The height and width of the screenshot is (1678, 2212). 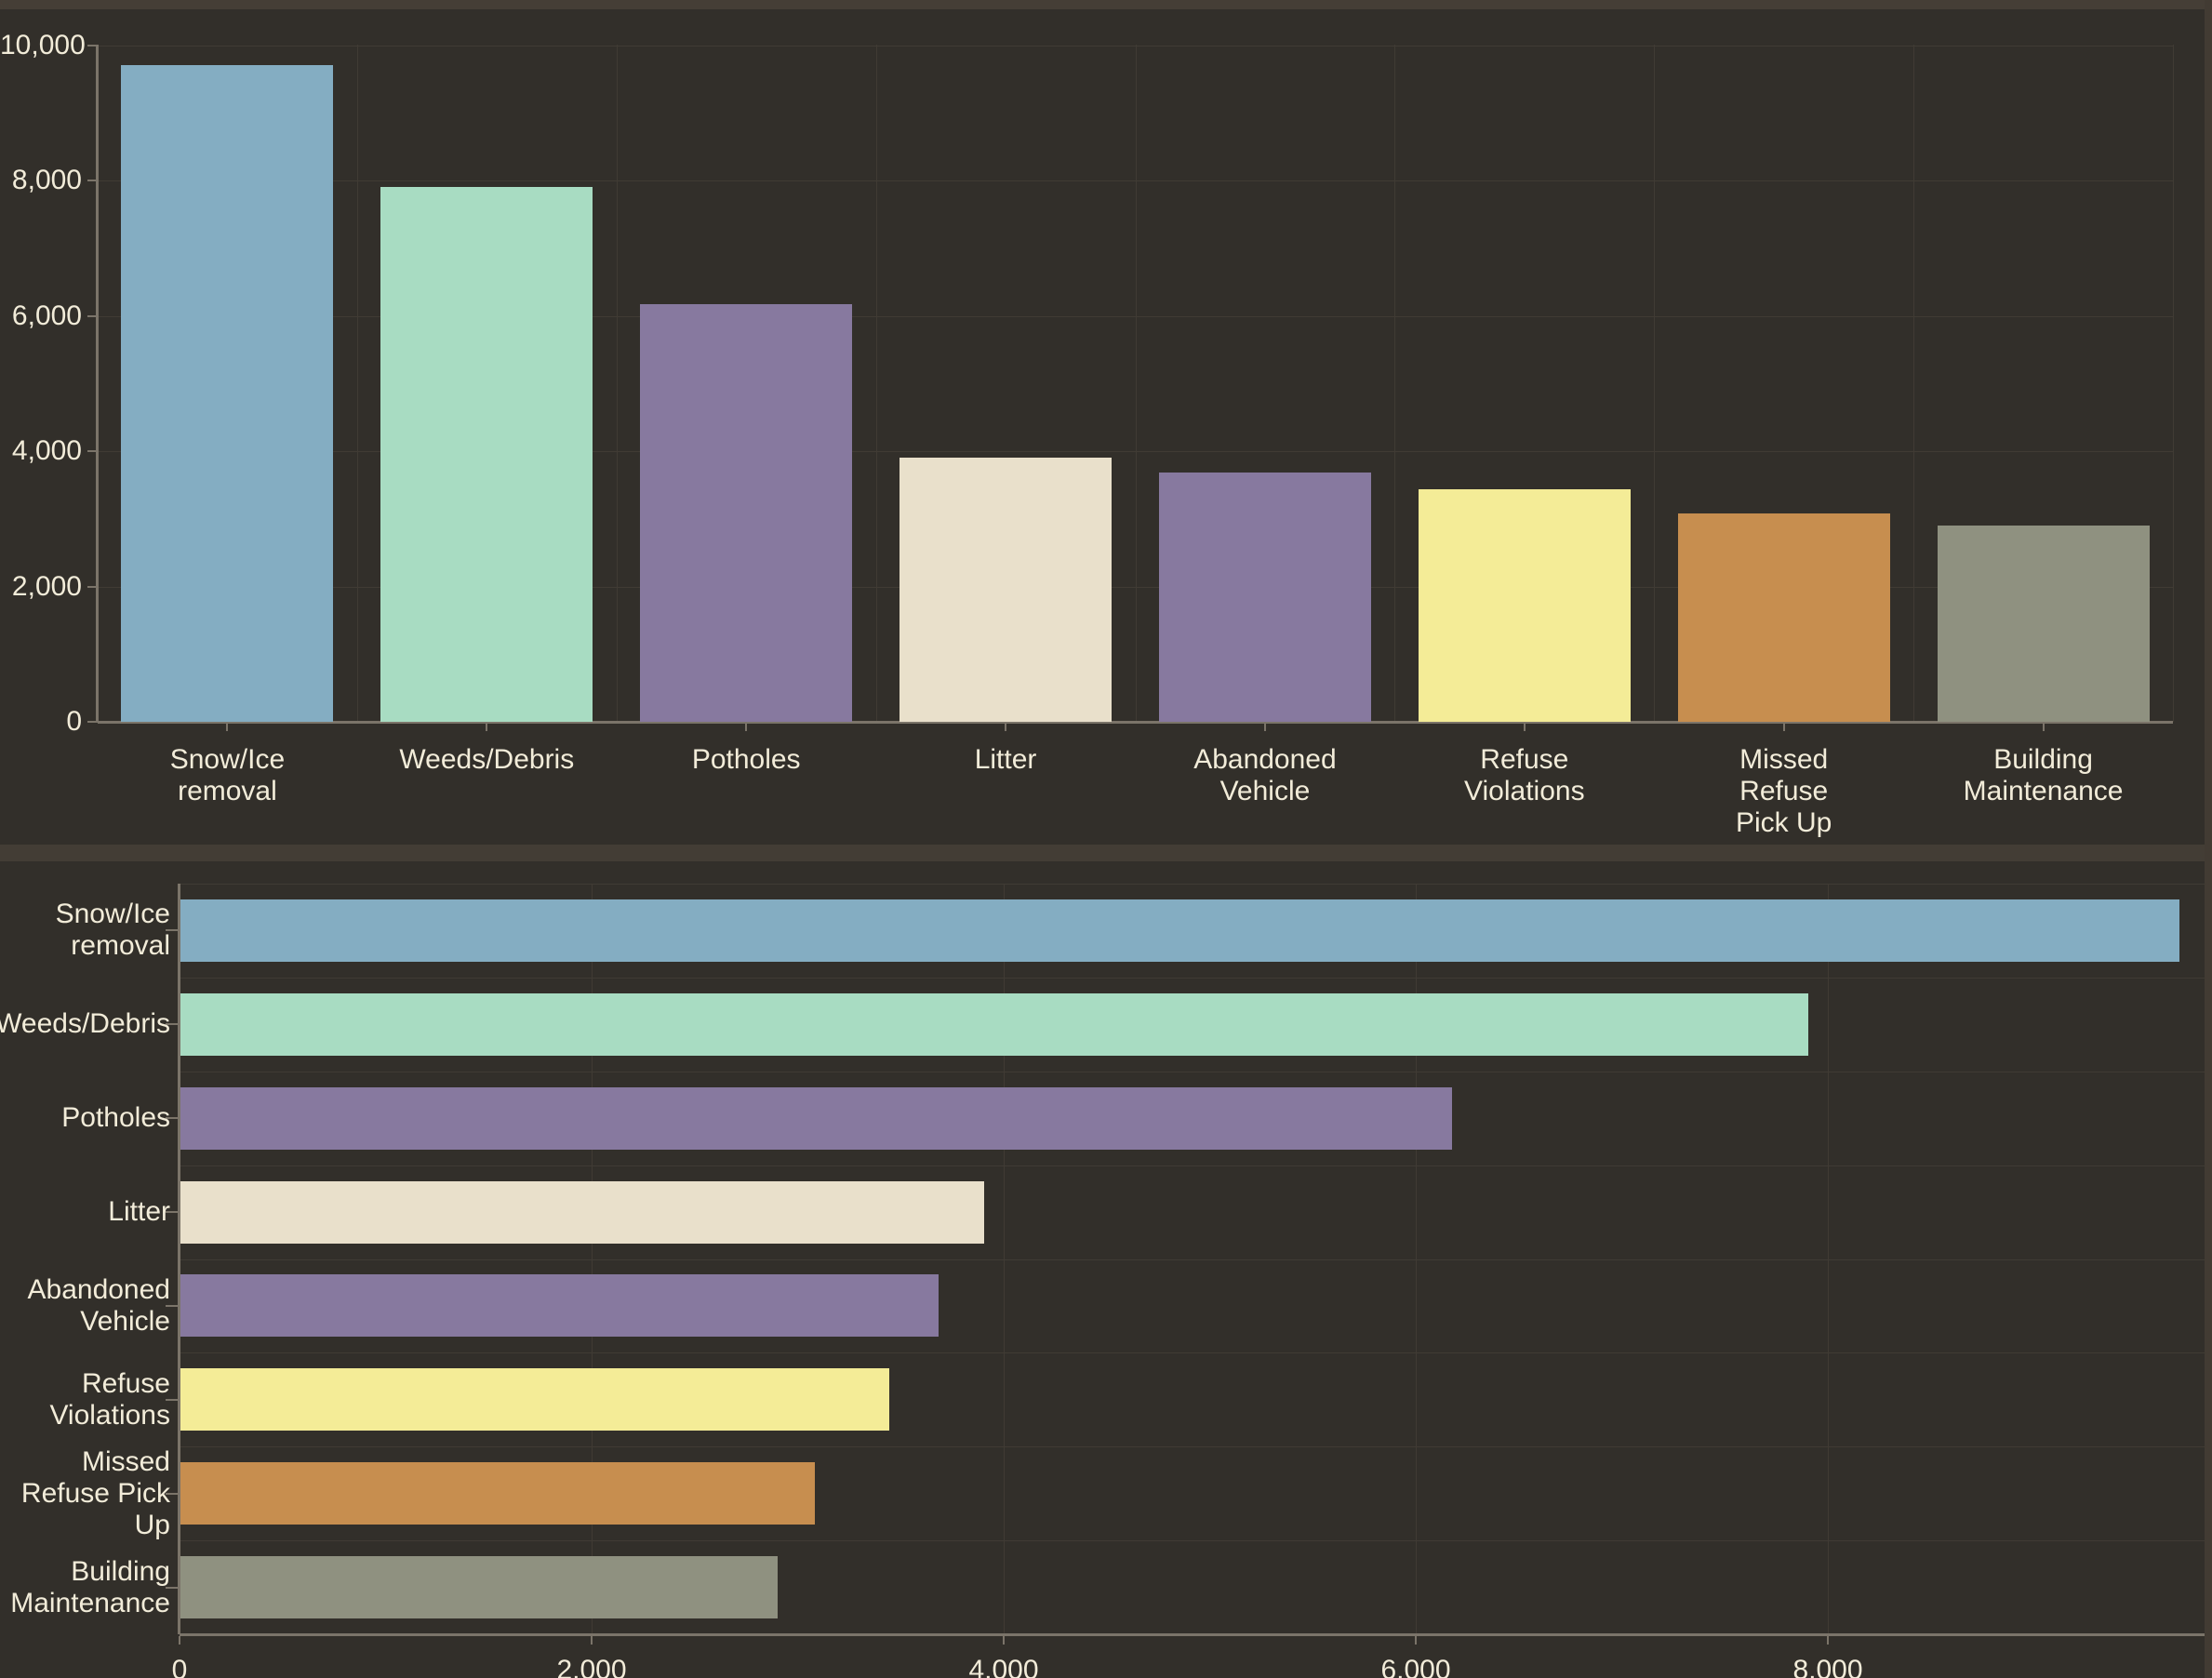 What do you see at coordinates (591, 1667) in the screenshot?
I see `x-axis-label-2000: 2,000` at bounding box center [591, 1667].